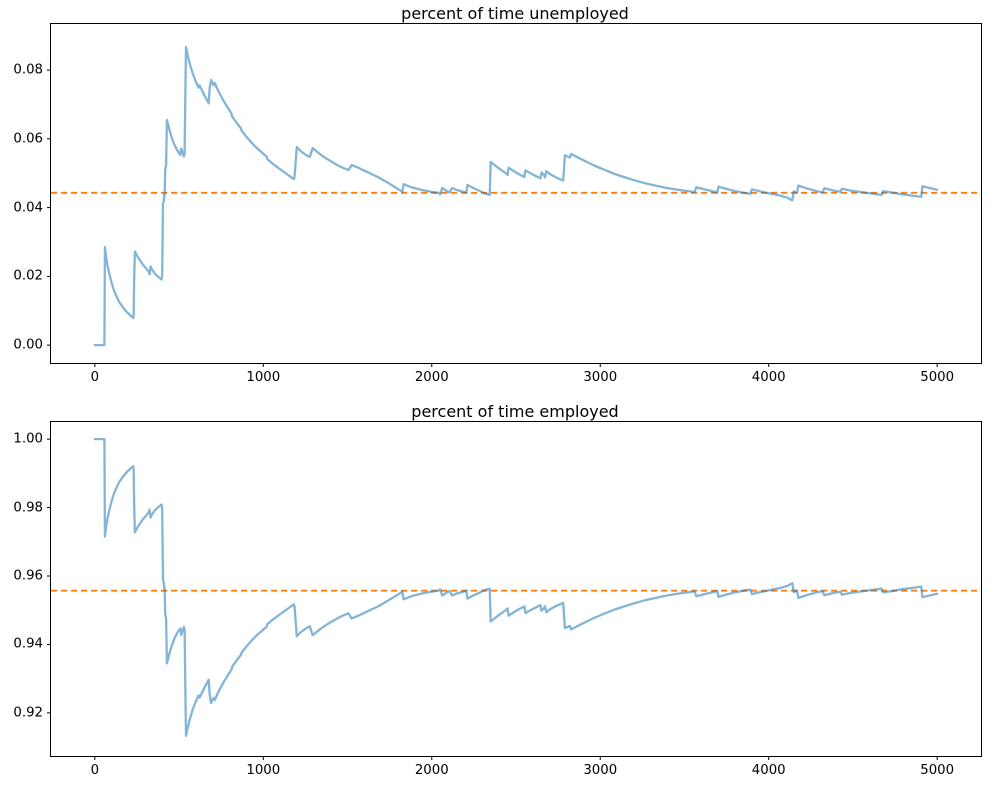  Describe the element at coordinates (28, 508) in the screenshot. I see `y-tick-label: 0.98` at that location.